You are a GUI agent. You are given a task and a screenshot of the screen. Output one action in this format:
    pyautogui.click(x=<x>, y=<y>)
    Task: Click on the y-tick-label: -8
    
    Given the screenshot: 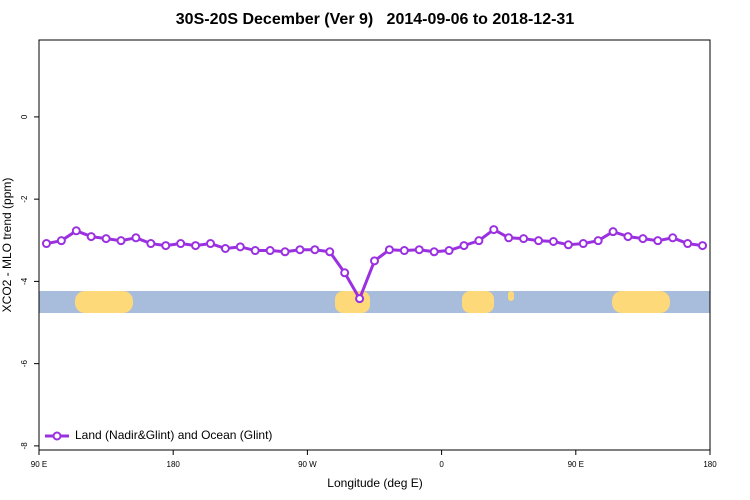 What is the action you would take?
    pyautogui.click(x=24, y=446)
    